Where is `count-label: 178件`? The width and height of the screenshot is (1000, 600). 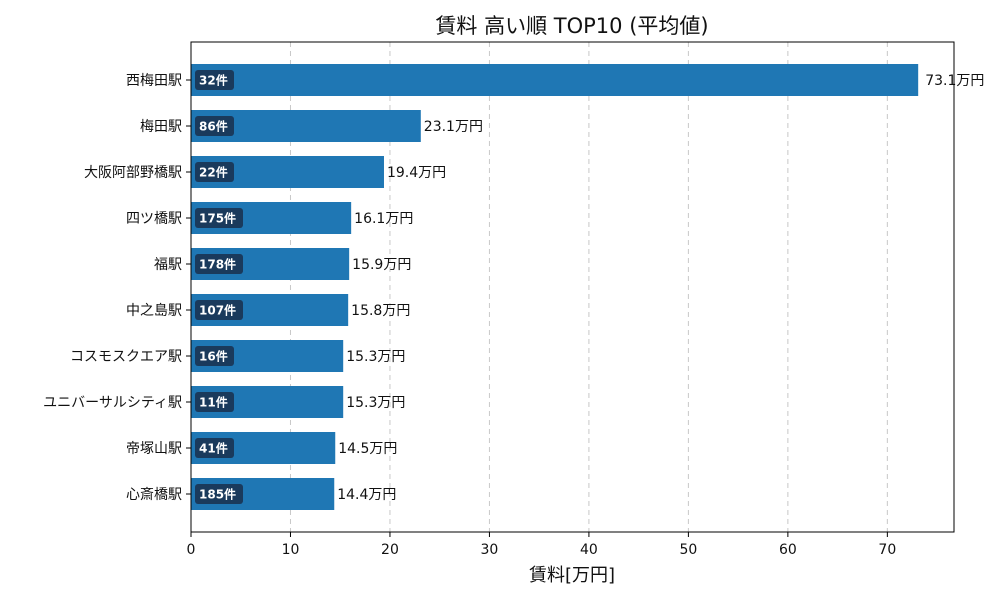 count-label: 178件 is located at coordinates (217, 264).